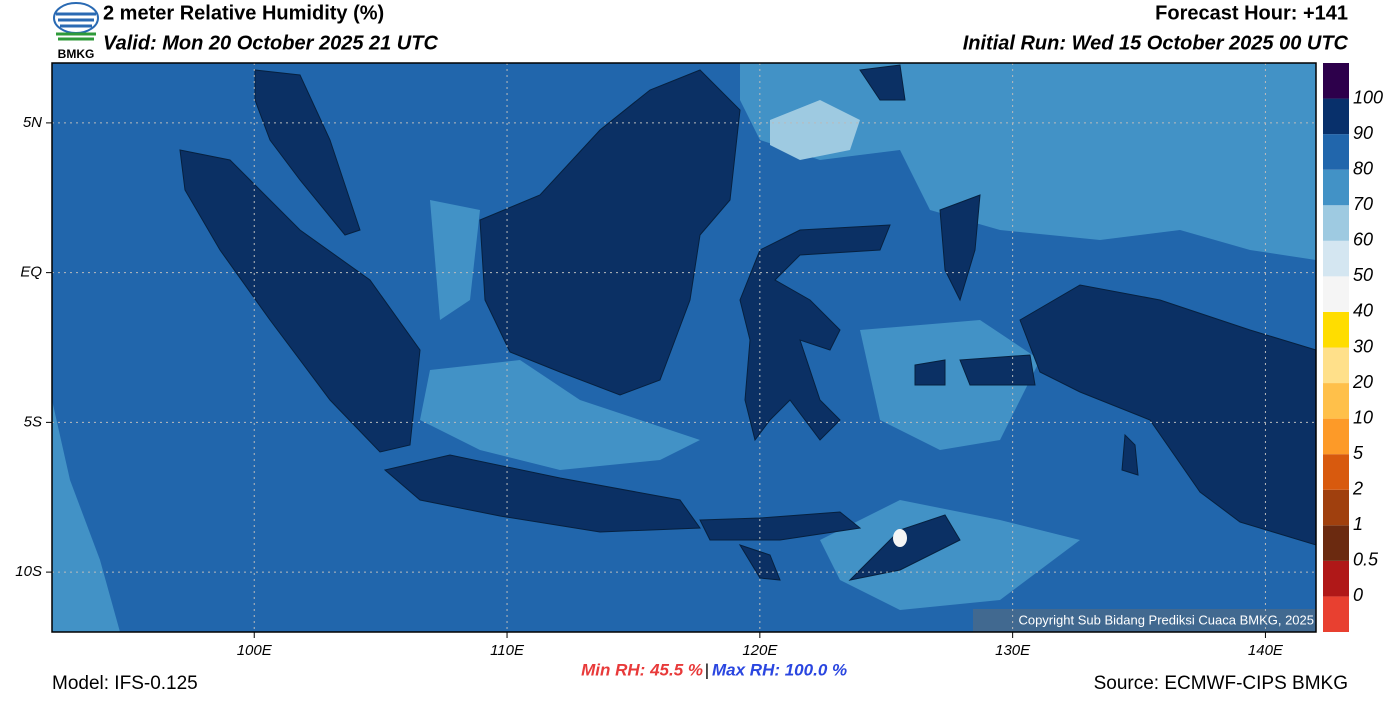 The height and width of the screenshot is (709, 1400). I want to click on title: 2 meter Relative Humidity (%), so click(243, 13).